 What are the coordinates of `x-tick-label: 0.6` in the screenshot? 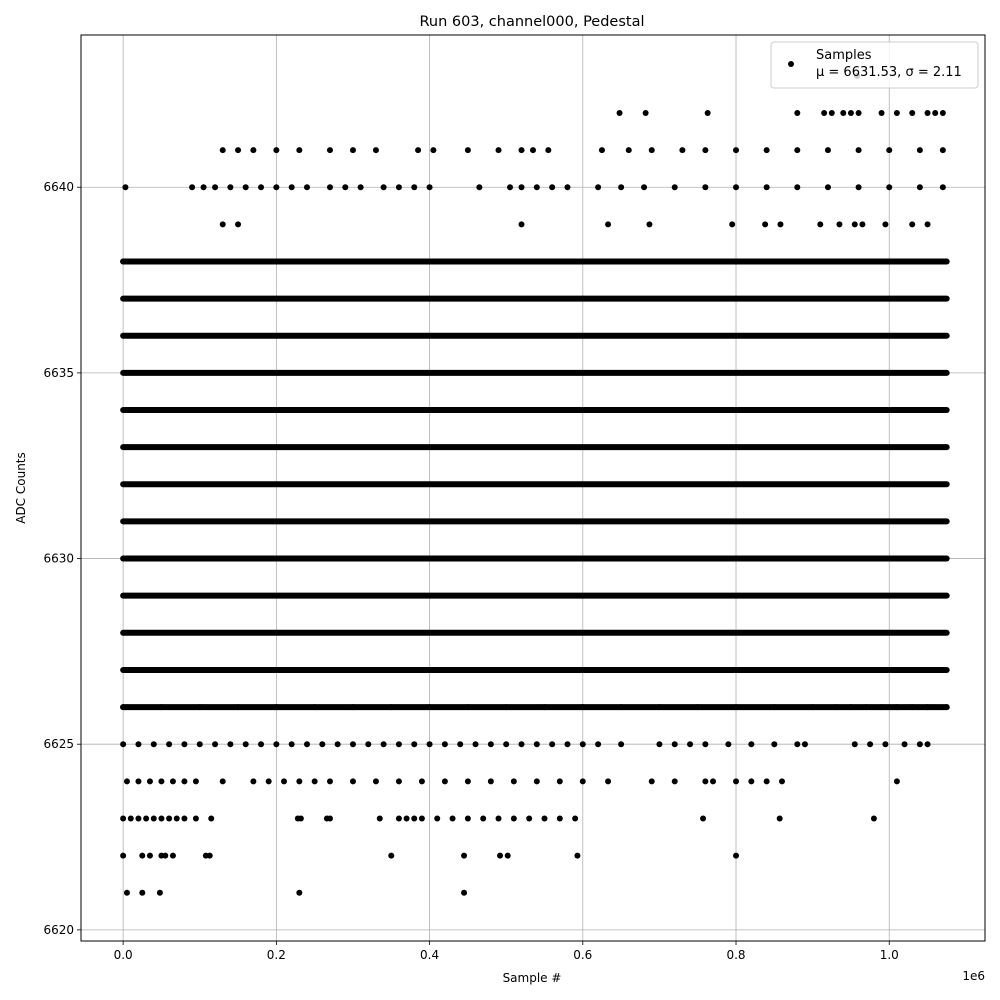 It's located at (582, 955).